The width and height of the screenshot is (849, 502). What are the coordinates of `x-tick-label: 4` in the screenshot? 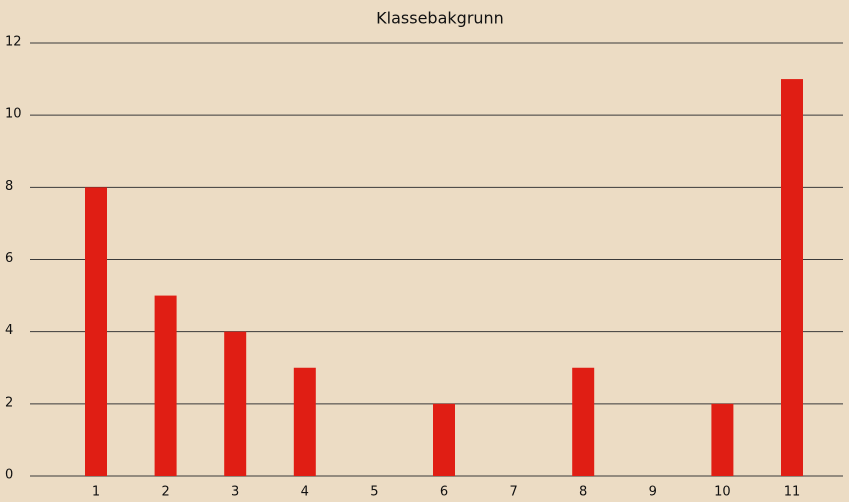 It's located at (305, 492).